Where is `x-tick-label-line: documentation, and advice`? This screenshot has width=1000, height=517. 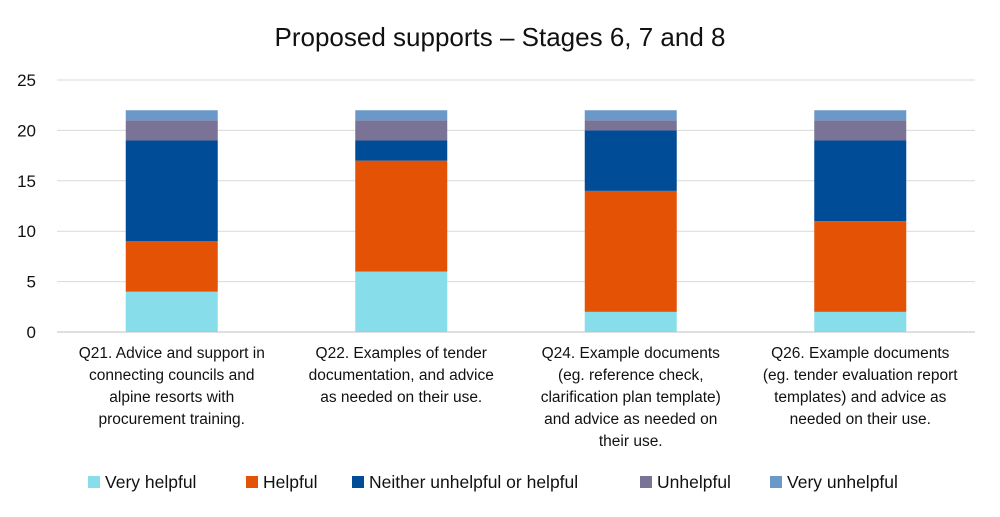
x-tick-label-line: documentation, and advice is located at coordinates (401, 375).